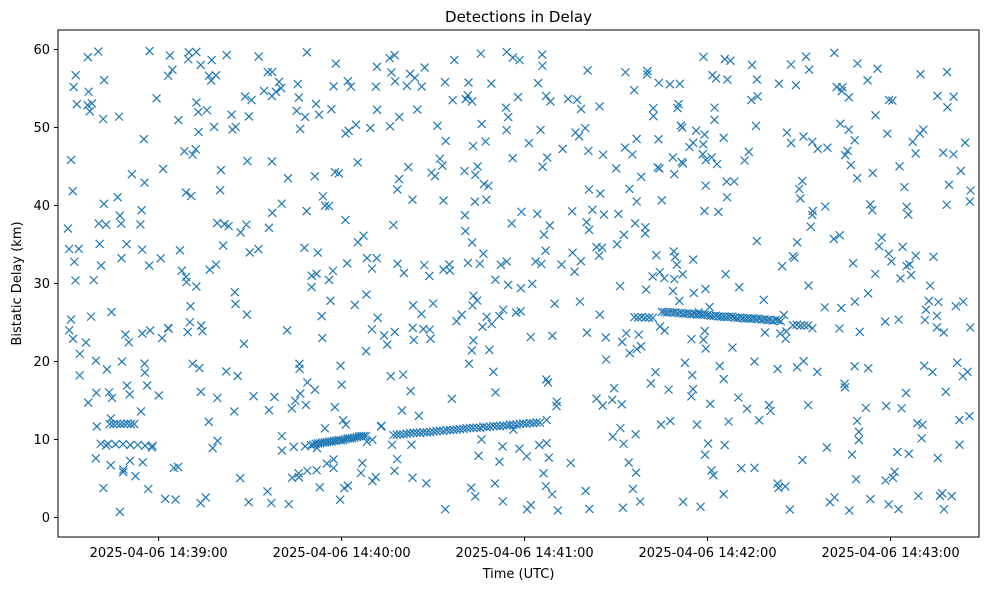 The image size is (989, 590). What do you see at coordinates (46, 518) in the screenshot?
I see `y-tick-label: 0` at bounding box center [46, 518].